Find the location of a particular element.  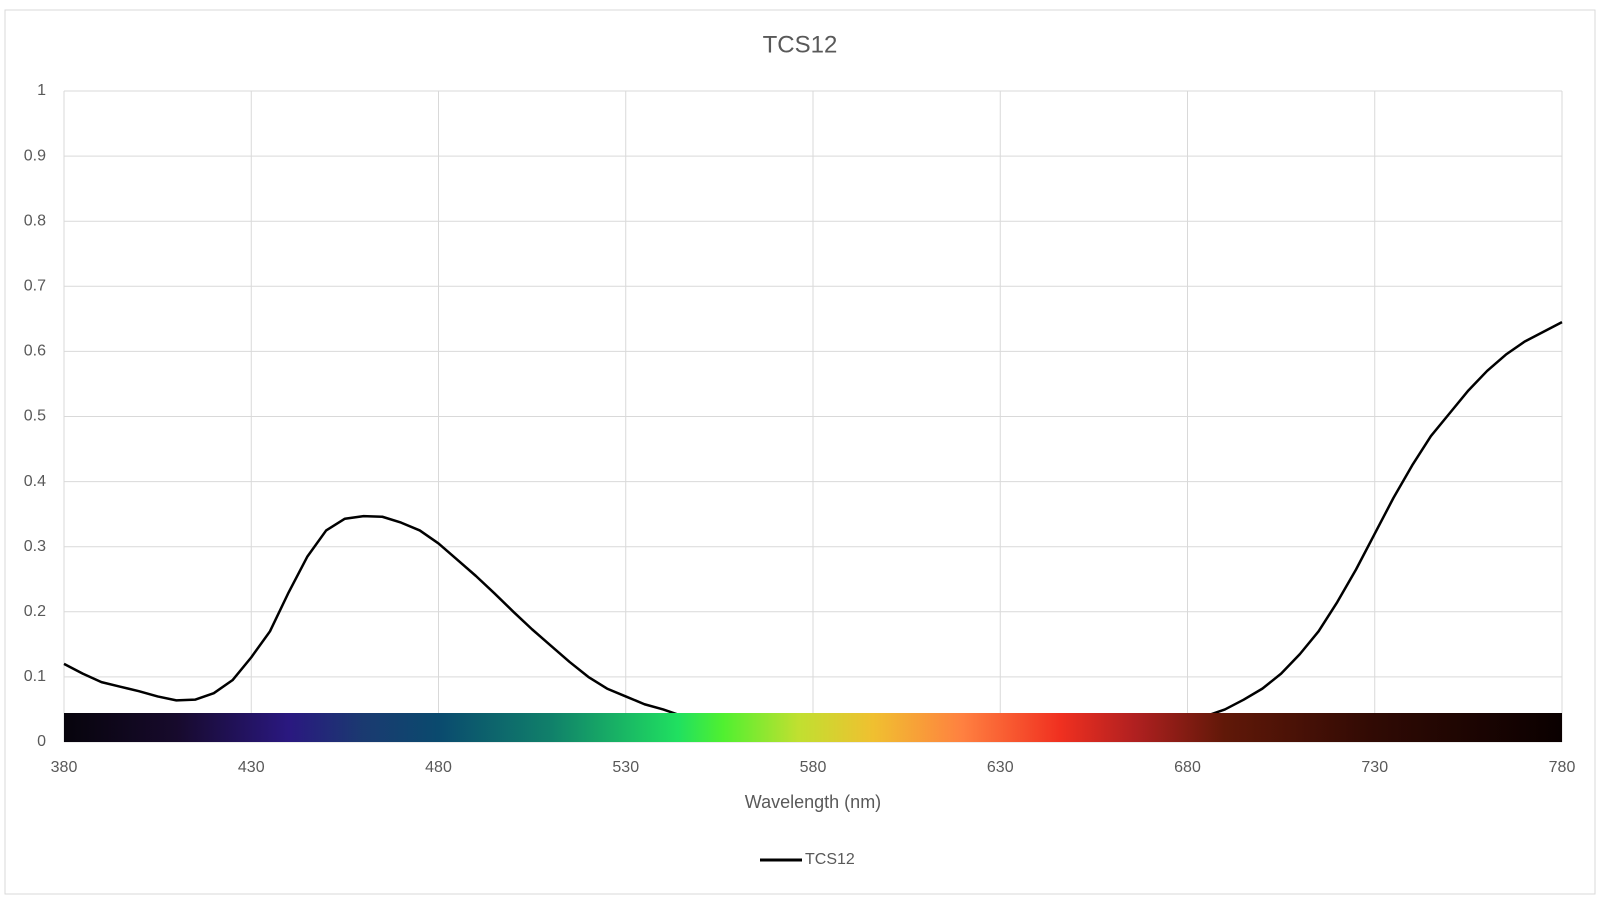

y-tick-label: 0 is located at coordinates (41, 741).